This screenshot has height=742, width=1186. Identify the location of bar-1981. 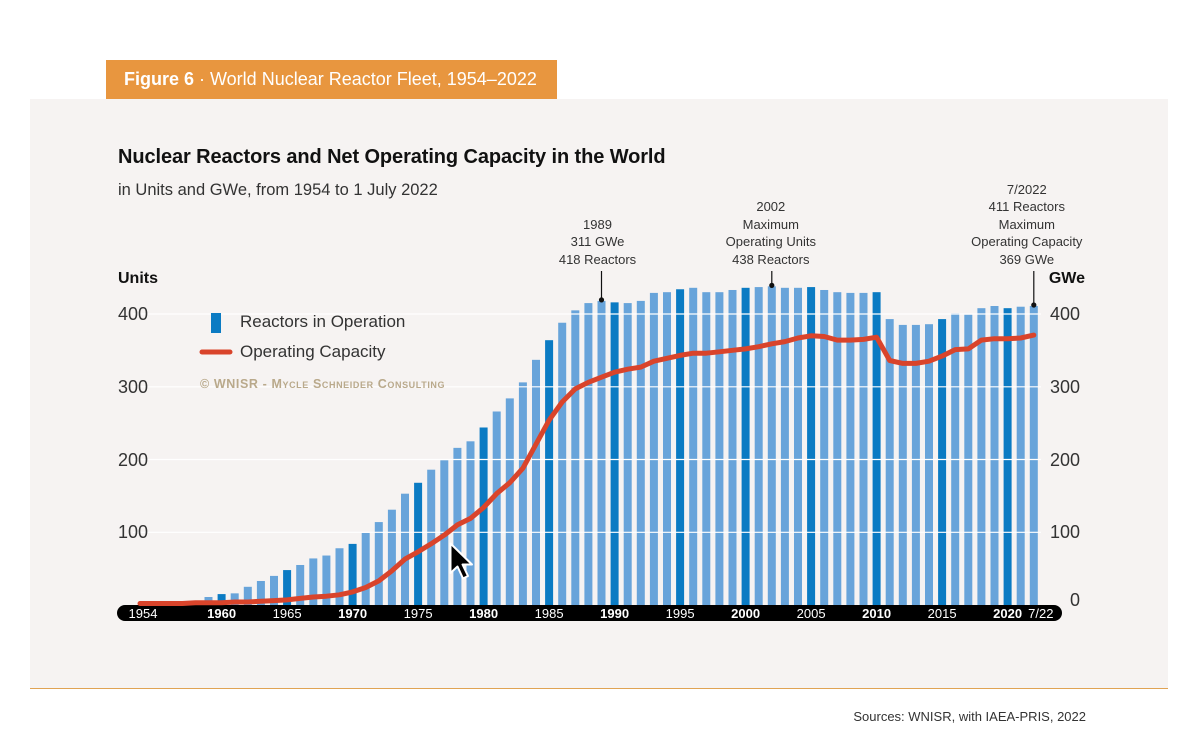
(496, 508).